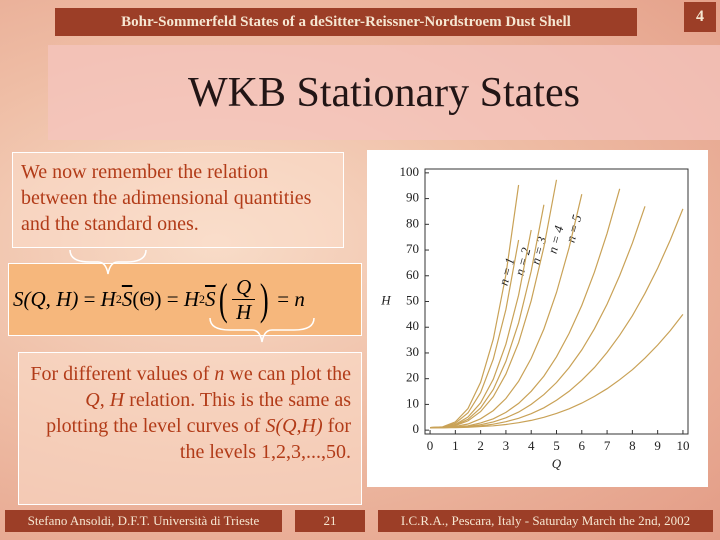  What do you see at coordinates (556, 240) in the screenshot?
I see `curve-label: n = 4` at bounding box center [556, 240].